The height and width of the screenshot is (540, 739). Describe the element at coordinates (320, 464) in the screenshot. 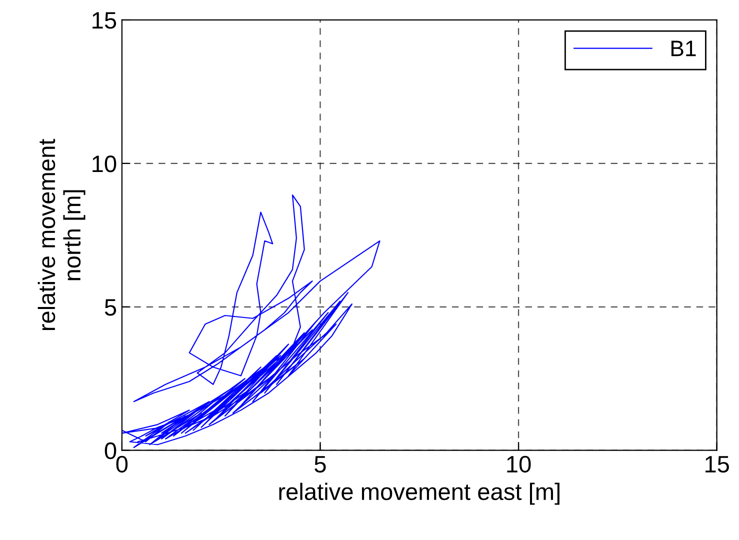

I see `x-tick-label: 5` at that location.